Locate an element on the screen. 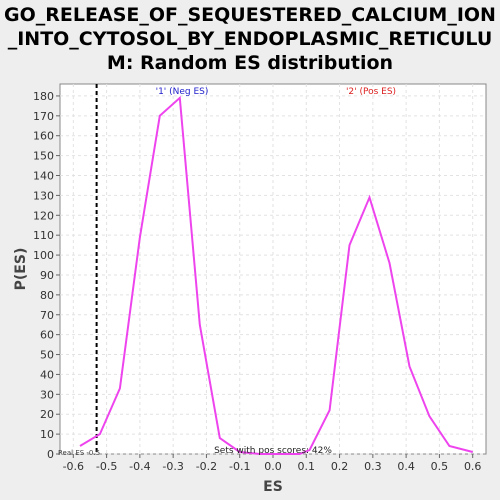 Image resolution: width=500 pixels, height=500 pixels. x-tick-label: 0.1 is located at coordinates (307, 466).